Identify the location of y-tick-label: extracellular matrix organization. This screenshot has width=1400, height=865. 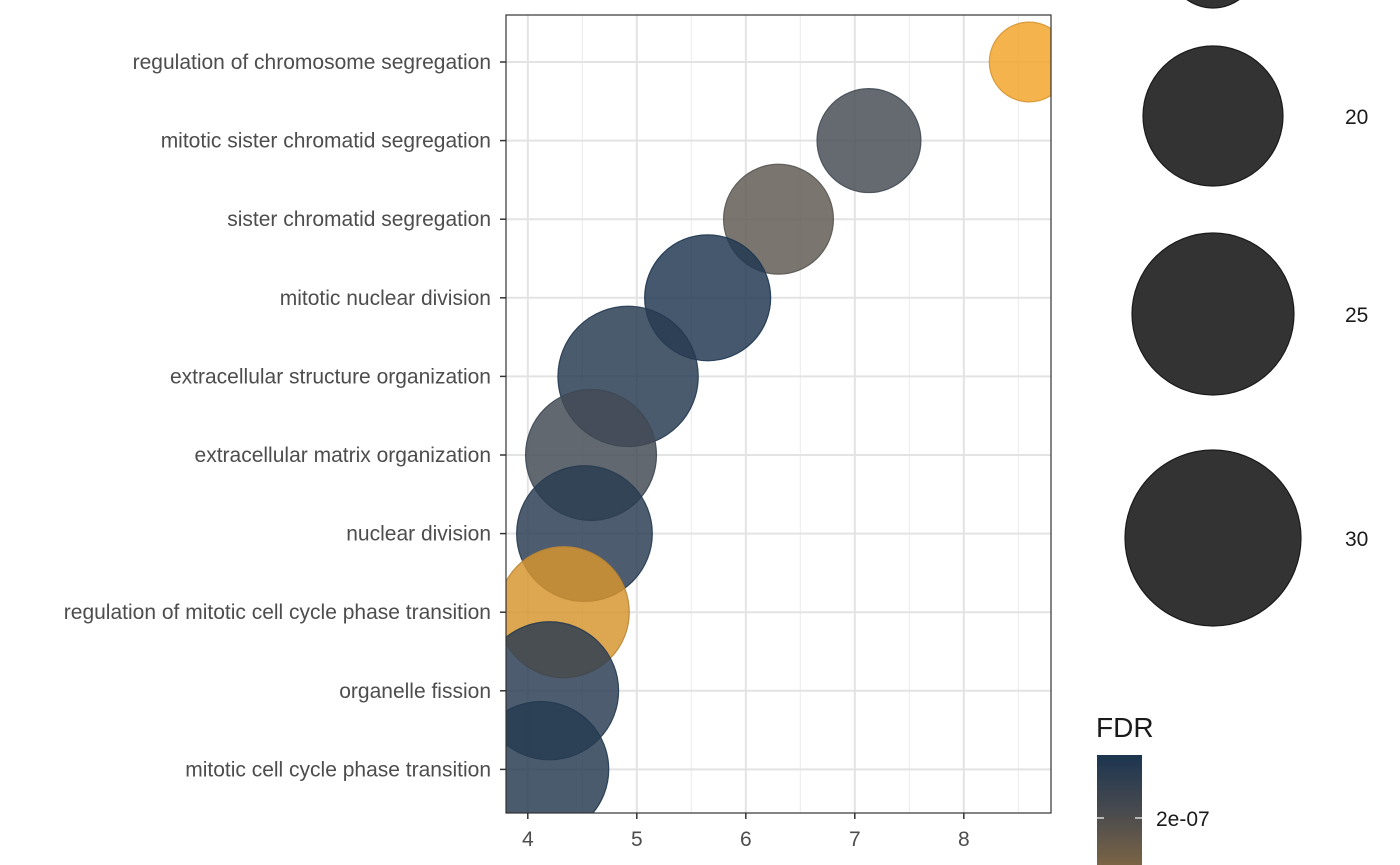
(343, 455).